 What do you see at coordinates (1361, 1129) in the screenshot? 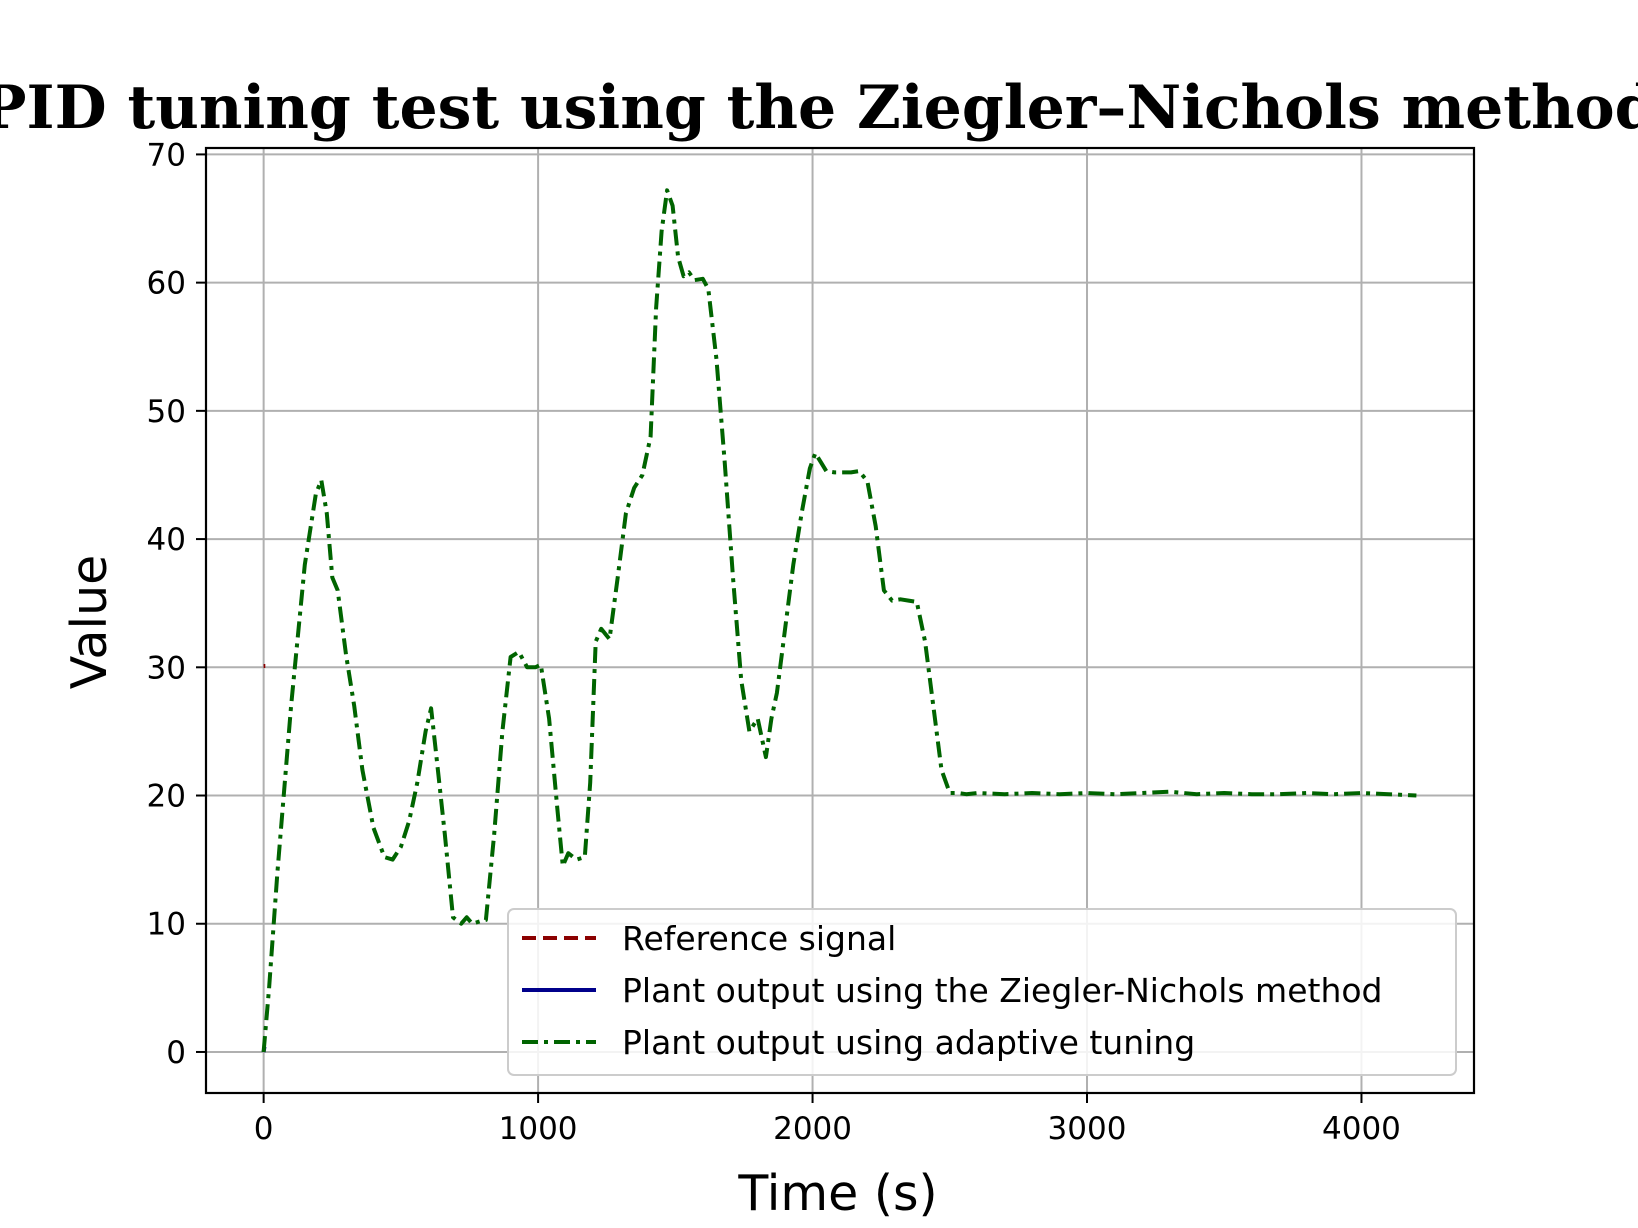
I see `x-tick-label: 4000` at bounding box center [1361, 1129].